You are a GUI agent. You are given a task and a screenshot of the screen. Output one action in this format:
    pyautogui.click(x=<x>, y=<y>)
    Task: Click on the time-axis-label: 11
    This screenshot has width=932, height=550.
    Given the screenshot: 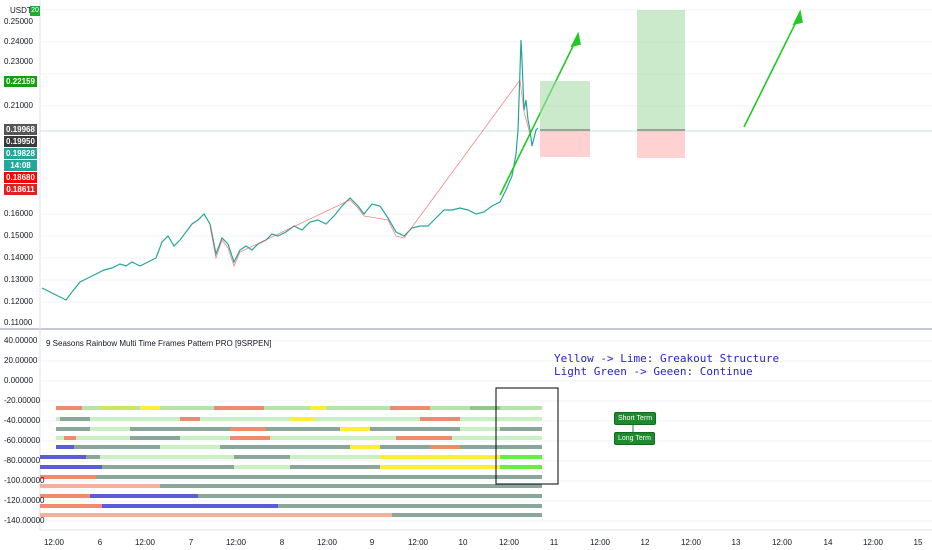 What is the action you would take?
    pyautogui.click(x=554, y=542)
    